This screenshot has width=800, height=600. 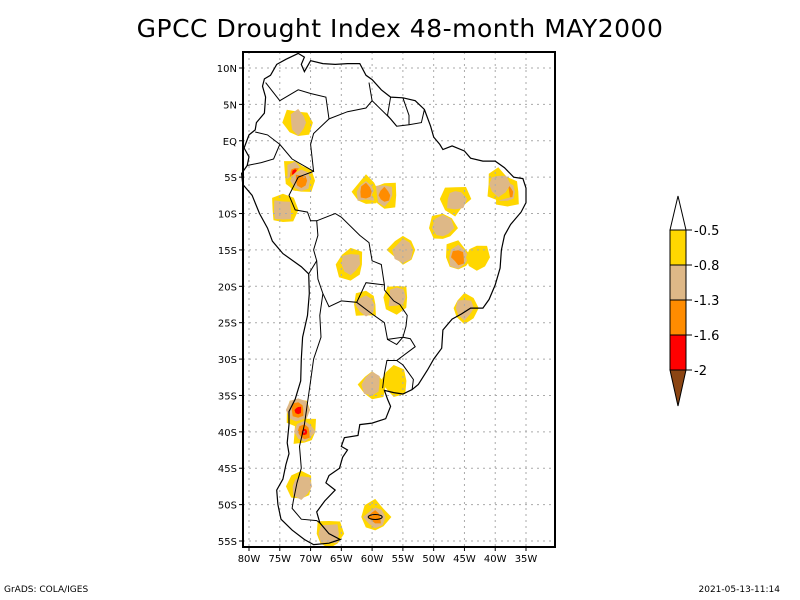 I want to click on drought-patch-northwest-amazon-ring, so click(x=301, y=181).